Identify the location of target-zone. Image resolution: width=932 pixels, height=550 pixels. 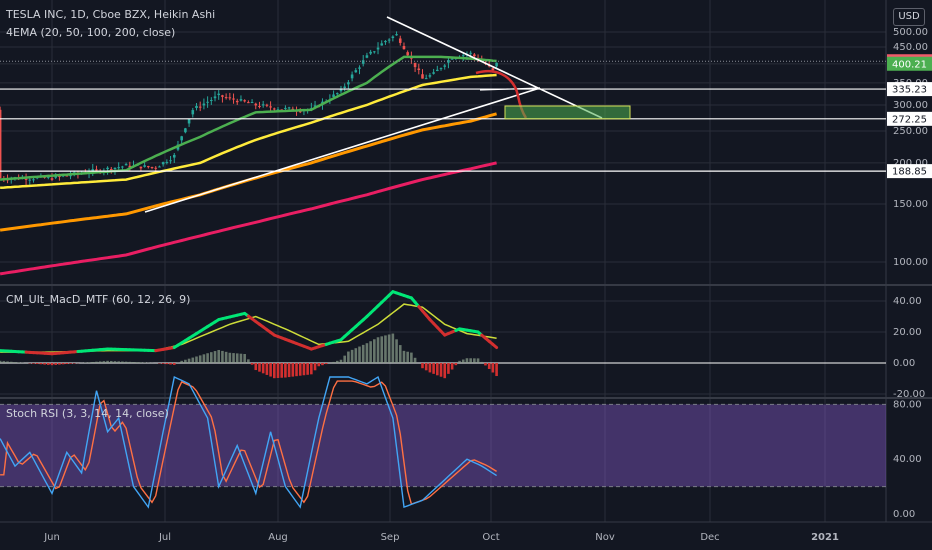
(567, 112).